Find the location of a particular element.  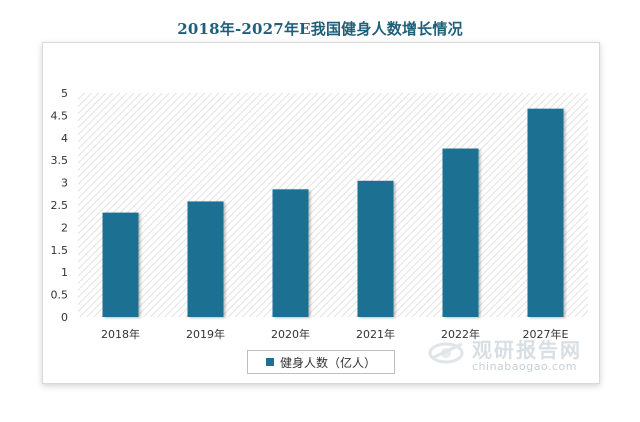

x-tick-label: 2022年 is located at coordinates (460, 334).